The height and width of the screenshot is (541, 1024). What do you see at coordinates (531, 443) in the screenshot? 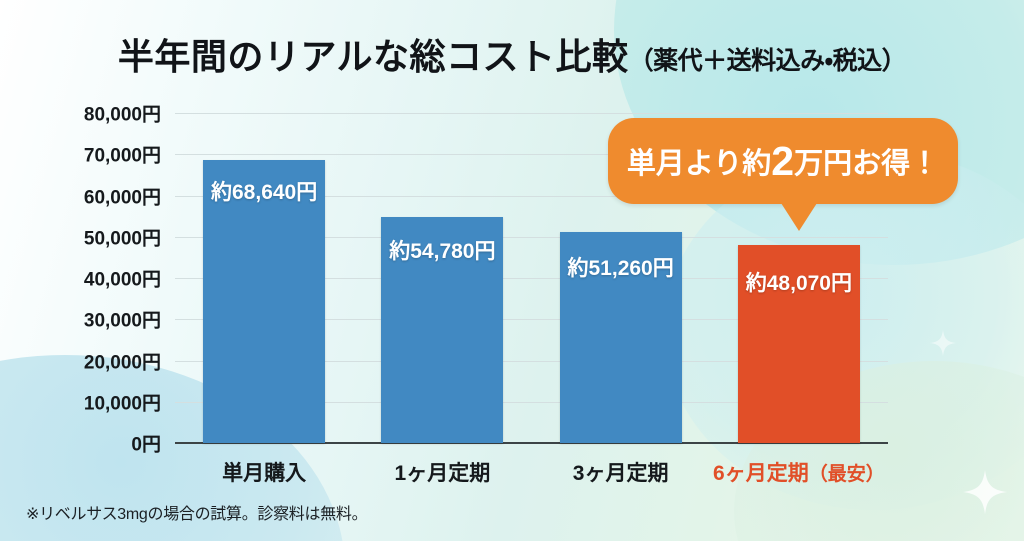
I see `x-axis-baseline` at bounding box center [531, 443].